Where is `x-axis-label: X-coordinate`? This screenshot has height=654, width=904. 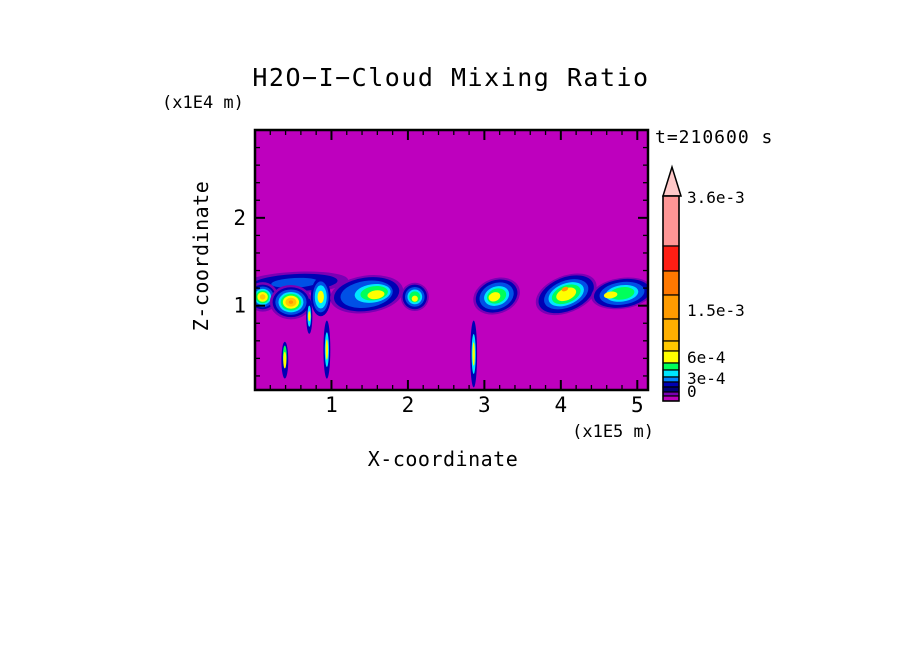 x-axis-label: X-coordinate is located at coordinates (443, 459).